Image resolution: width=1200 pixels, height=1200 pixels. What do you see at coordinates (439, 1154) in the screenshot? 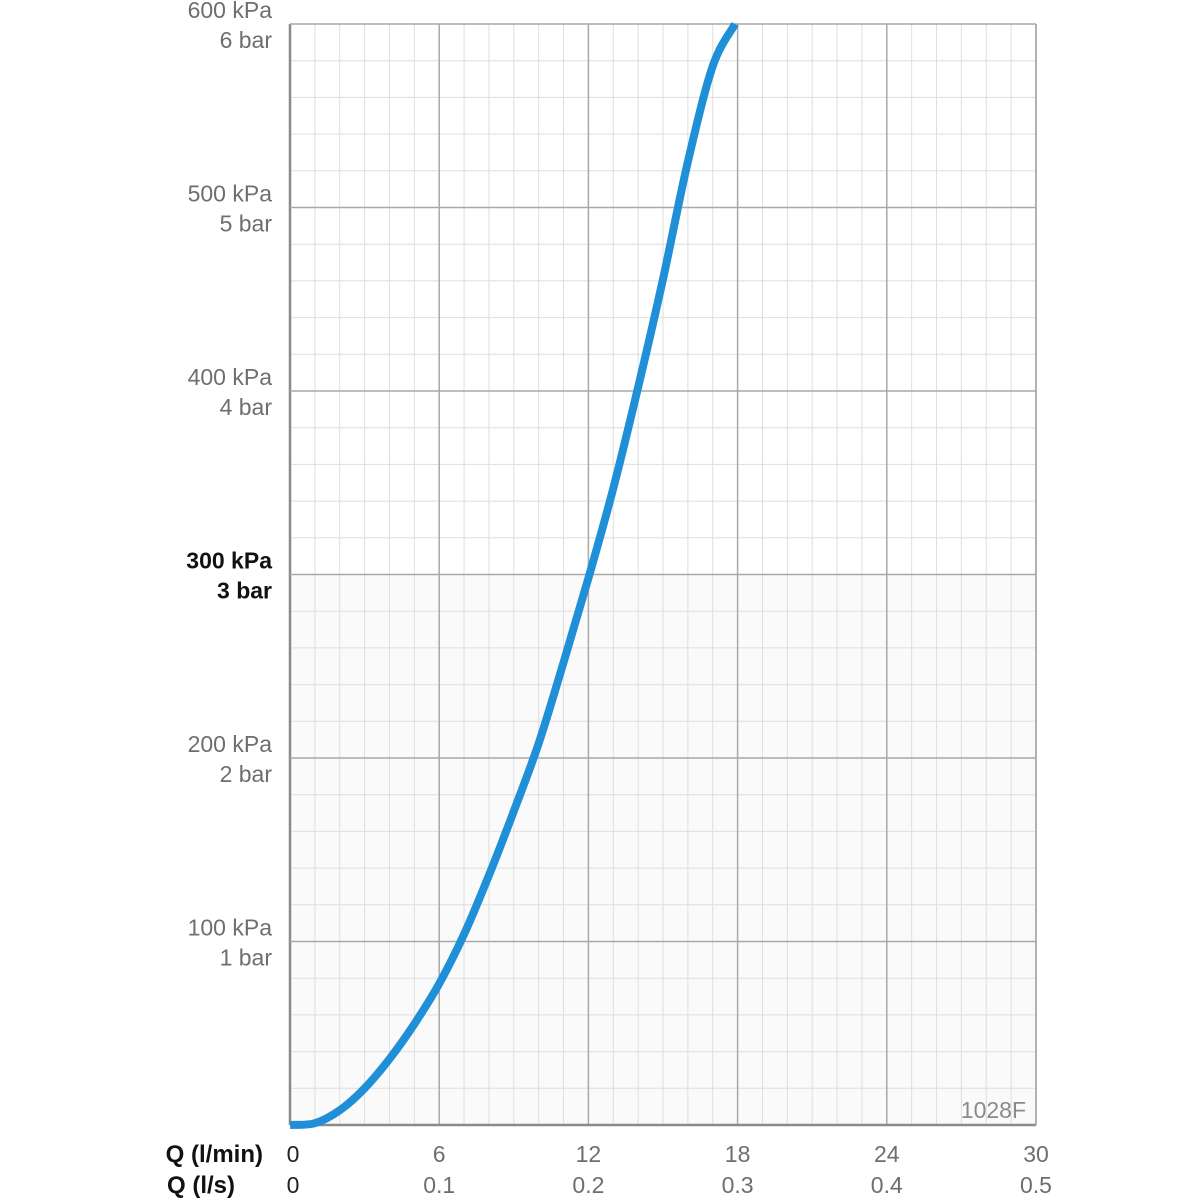
I see `x-tick-label-lmin: 6` at bounding box center [439, 1154].